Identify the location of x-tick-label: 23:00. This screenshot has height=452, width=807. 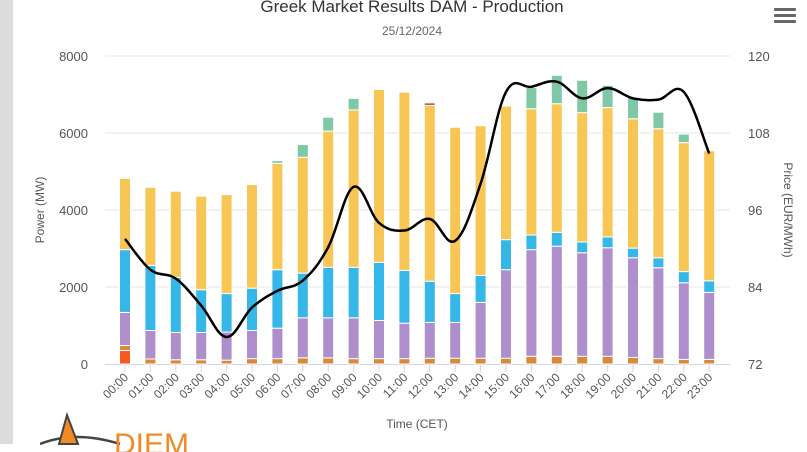
(699, 385).